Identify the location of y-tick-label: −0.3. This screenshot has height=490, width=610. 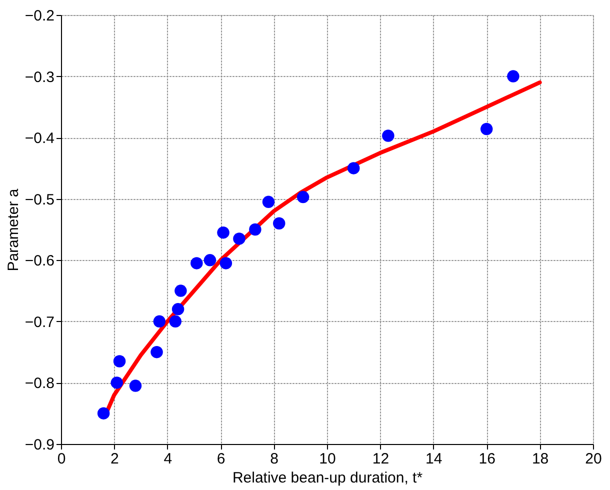
(39, 77).